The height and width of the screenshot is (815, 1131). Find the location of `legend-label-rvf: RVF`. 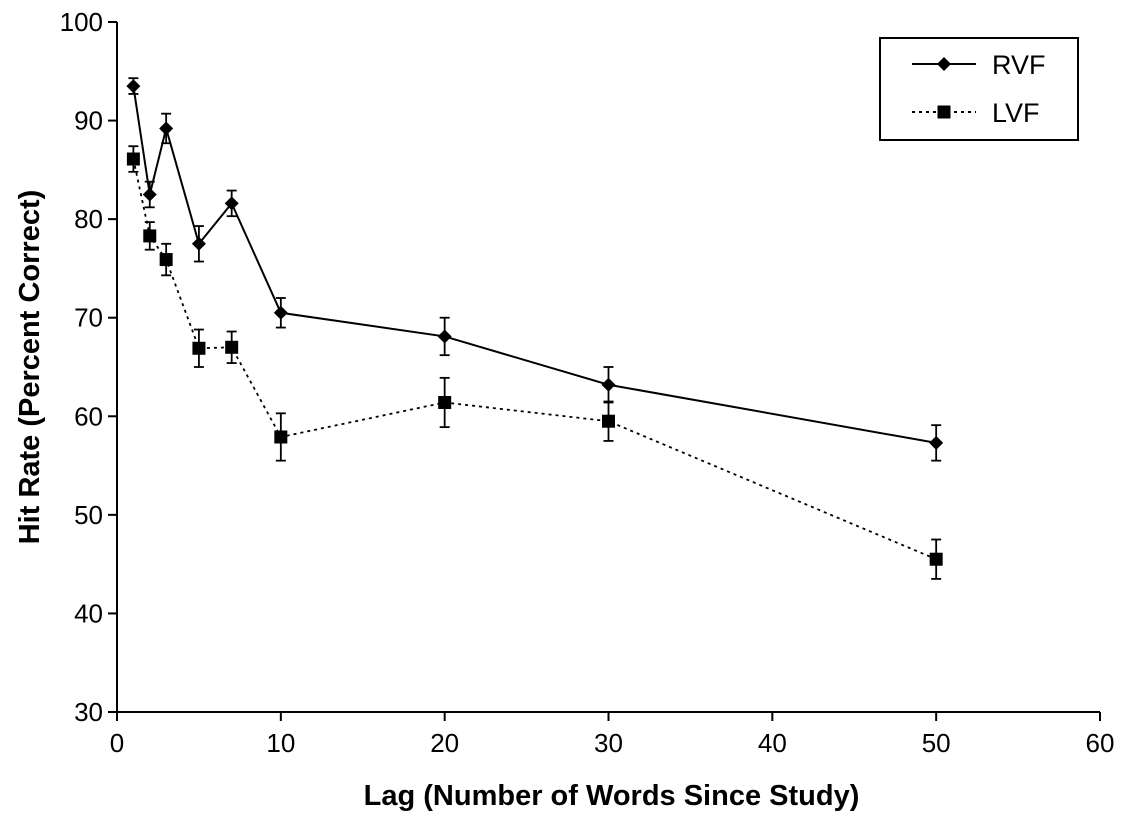

legend-label-rvf: RVF is located at coordinates (1019, 65).